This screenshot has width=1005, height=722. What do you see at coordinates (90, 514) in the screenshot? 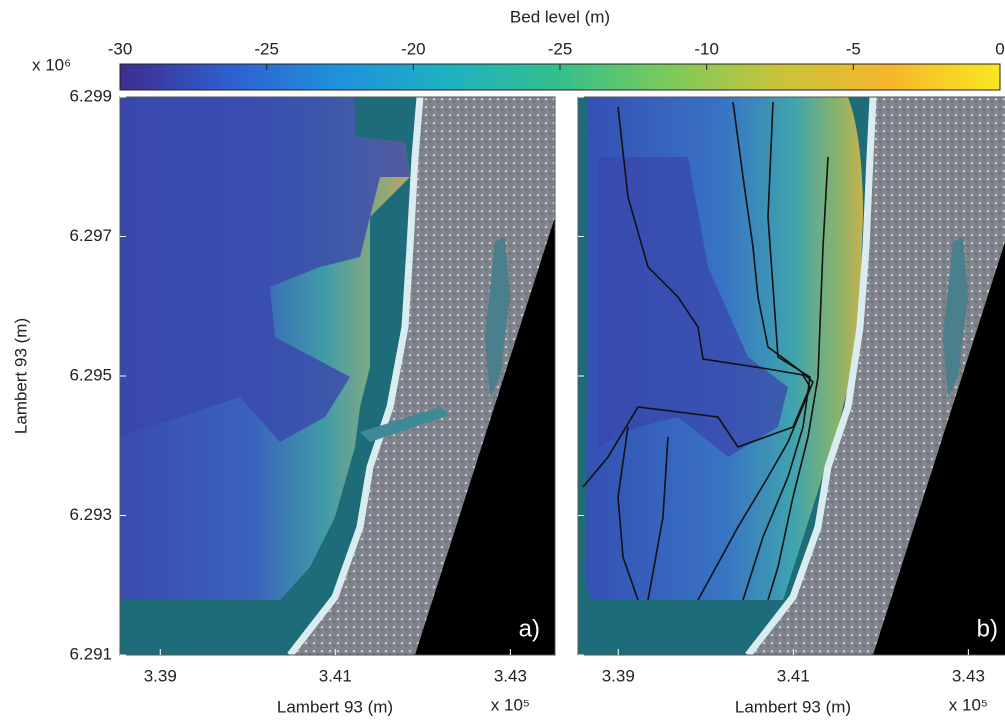
I see `y-tick-label: 6.293` at bounding box center [90, 514].